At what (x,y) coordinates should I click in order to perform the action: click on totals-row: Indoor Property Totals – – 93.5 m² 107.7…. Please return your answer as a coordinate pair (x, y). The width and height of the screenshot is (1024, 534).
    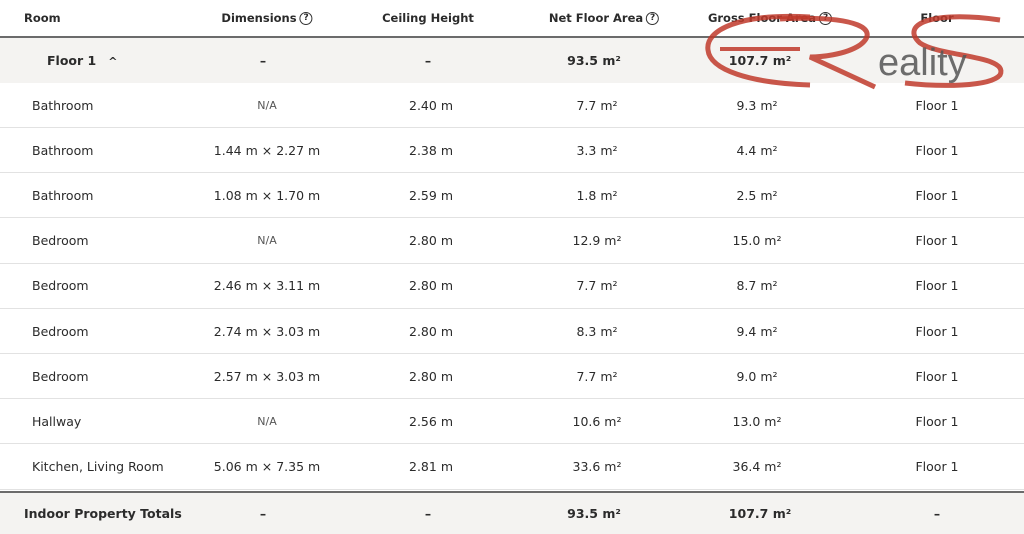
    Looking at the image, I should click on (512, 512).